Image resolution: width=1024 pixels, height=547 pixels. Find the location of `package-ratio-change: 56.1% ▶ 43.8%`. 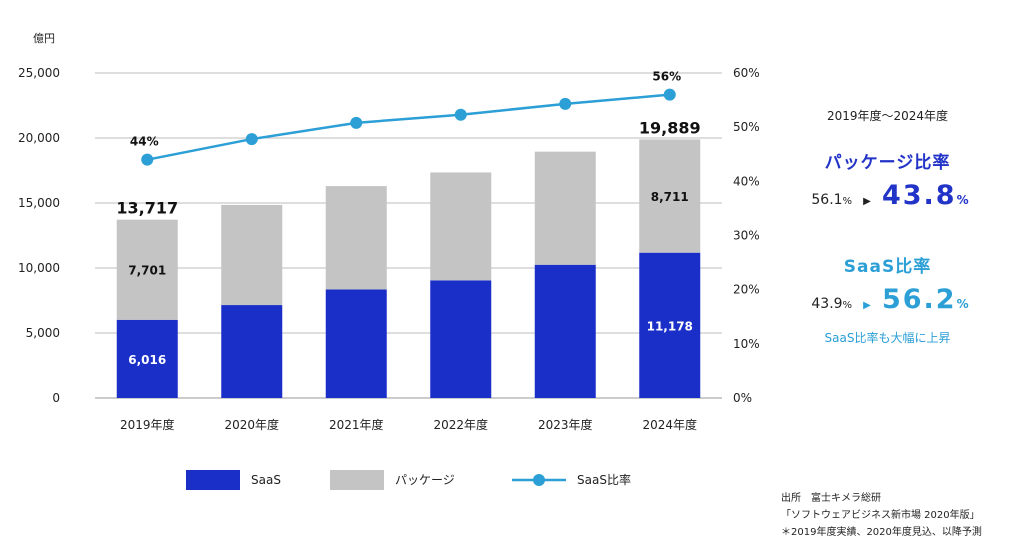

package-ratio-change: 56.1% ▶ 43.8% is located at coordinates (890, 195).